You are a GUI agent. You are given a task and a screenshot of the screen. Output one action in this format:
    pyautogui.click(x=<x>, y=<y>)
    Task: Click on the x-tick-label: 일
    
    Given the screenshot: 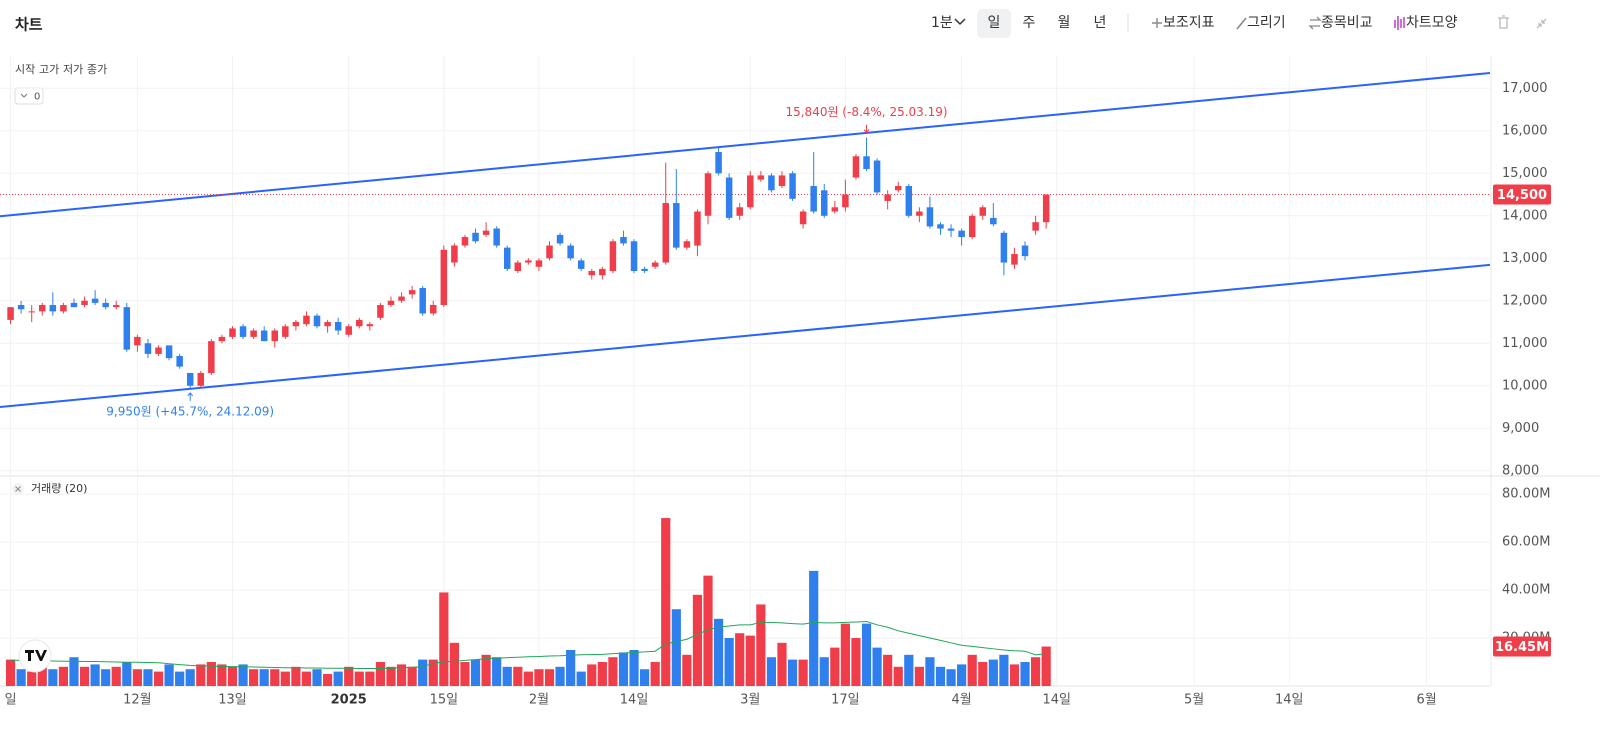 What is the action you would take?
    pyautogui.click(x=11, y=700)
    